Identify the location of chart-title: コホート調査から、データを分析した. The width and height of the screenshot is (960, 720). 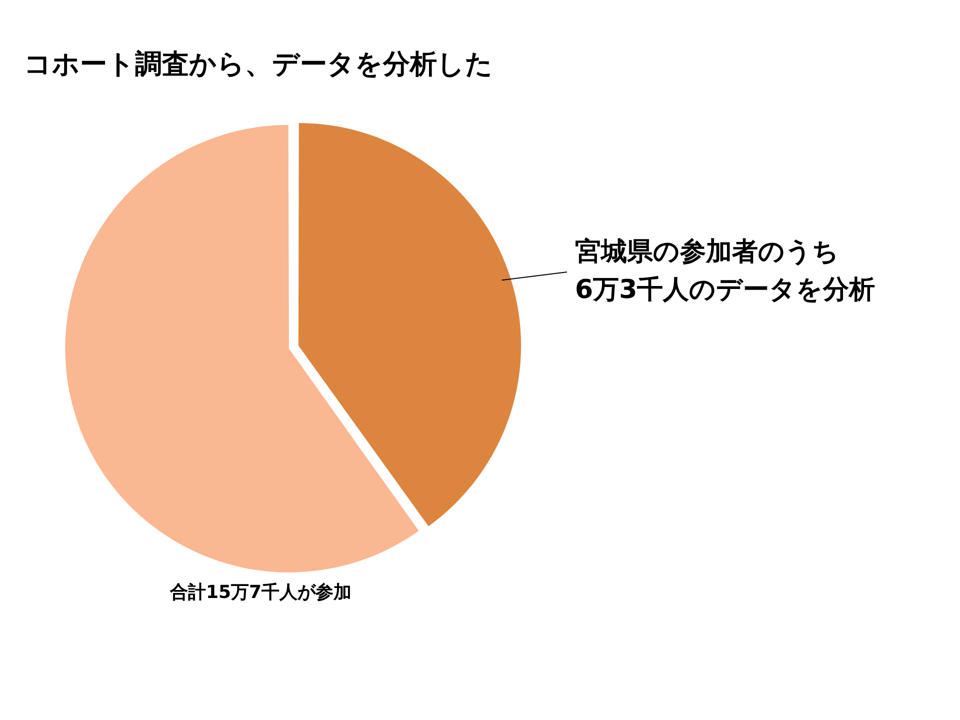
(258, 65).